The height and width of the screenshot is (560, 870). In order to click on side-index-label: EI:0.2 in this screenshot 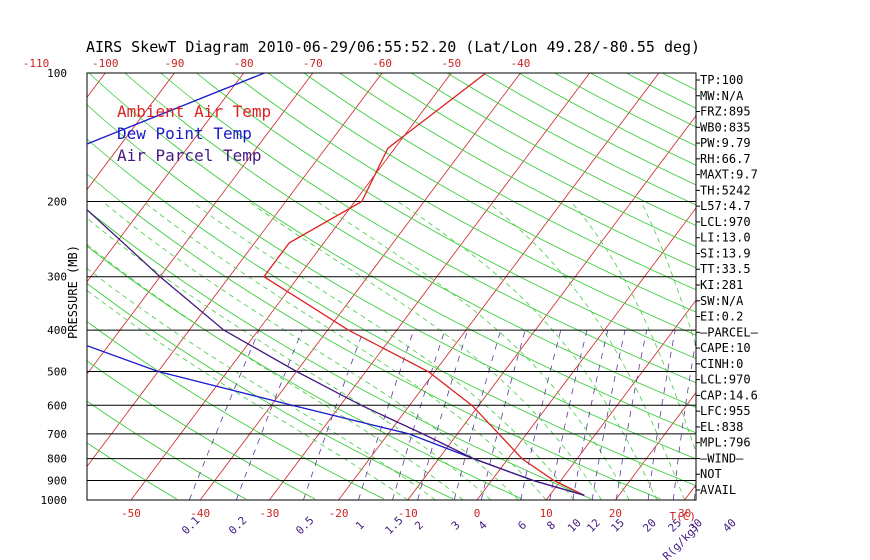, I will do `click(721, 317)`.